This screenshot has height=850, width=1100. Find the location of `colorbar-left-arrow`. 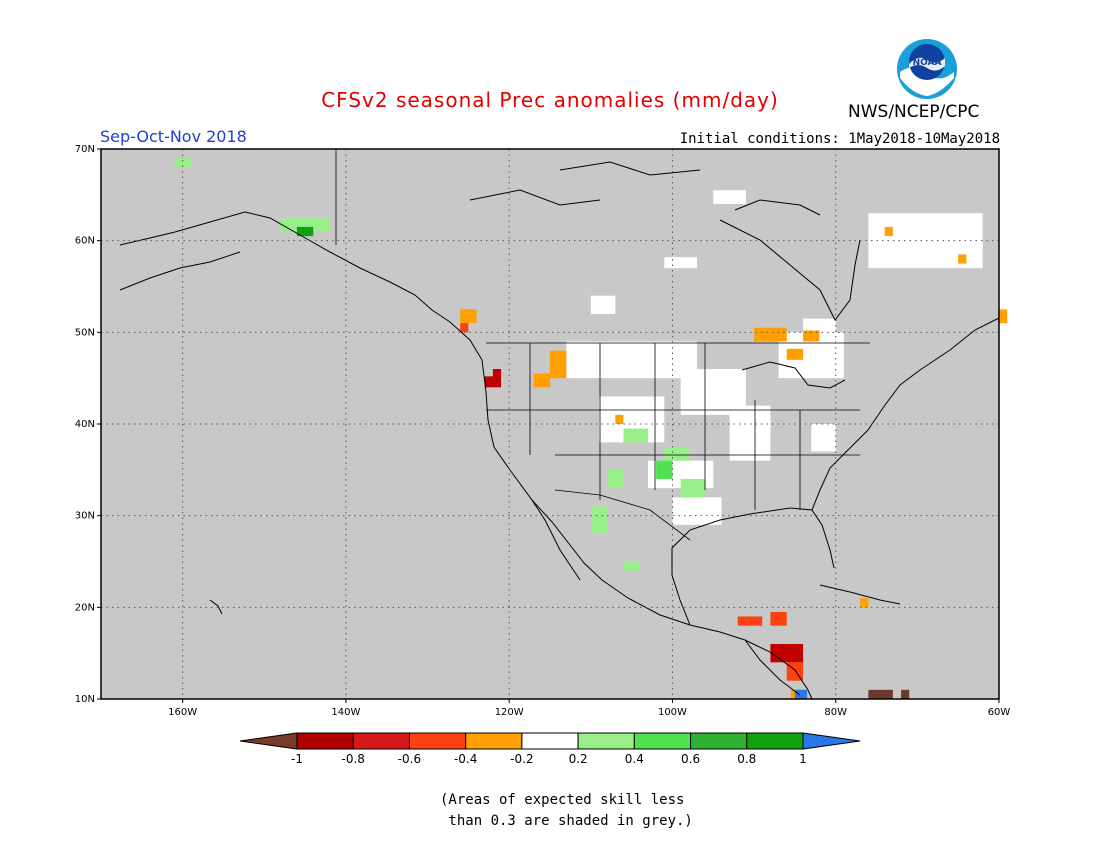

colorbar-left-arrow is located at coordinates (268, 741).